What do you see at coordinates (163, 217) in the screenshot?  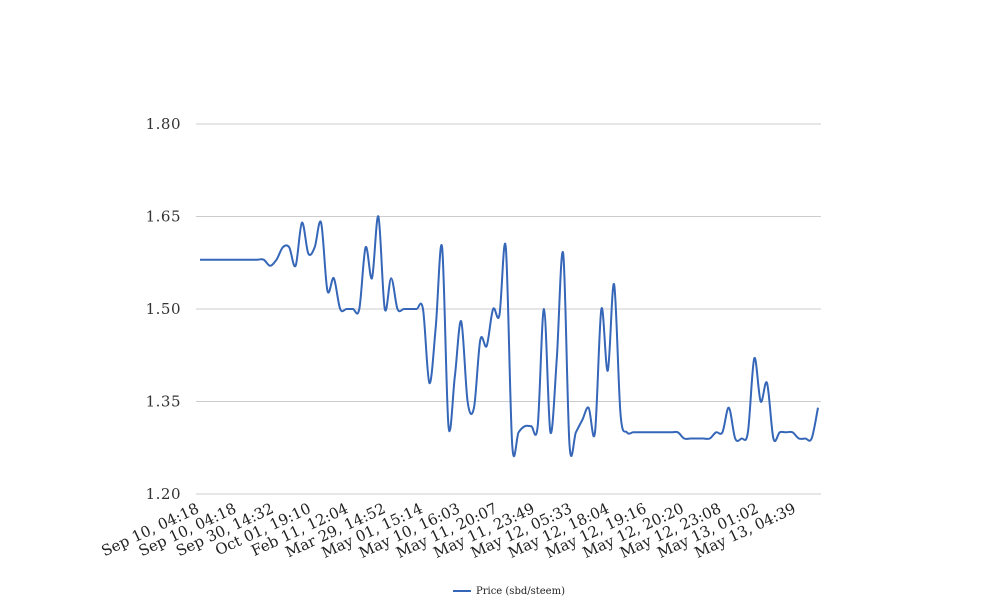 I see `y-tick-label: 1.65` at bounding box center [163, 217].